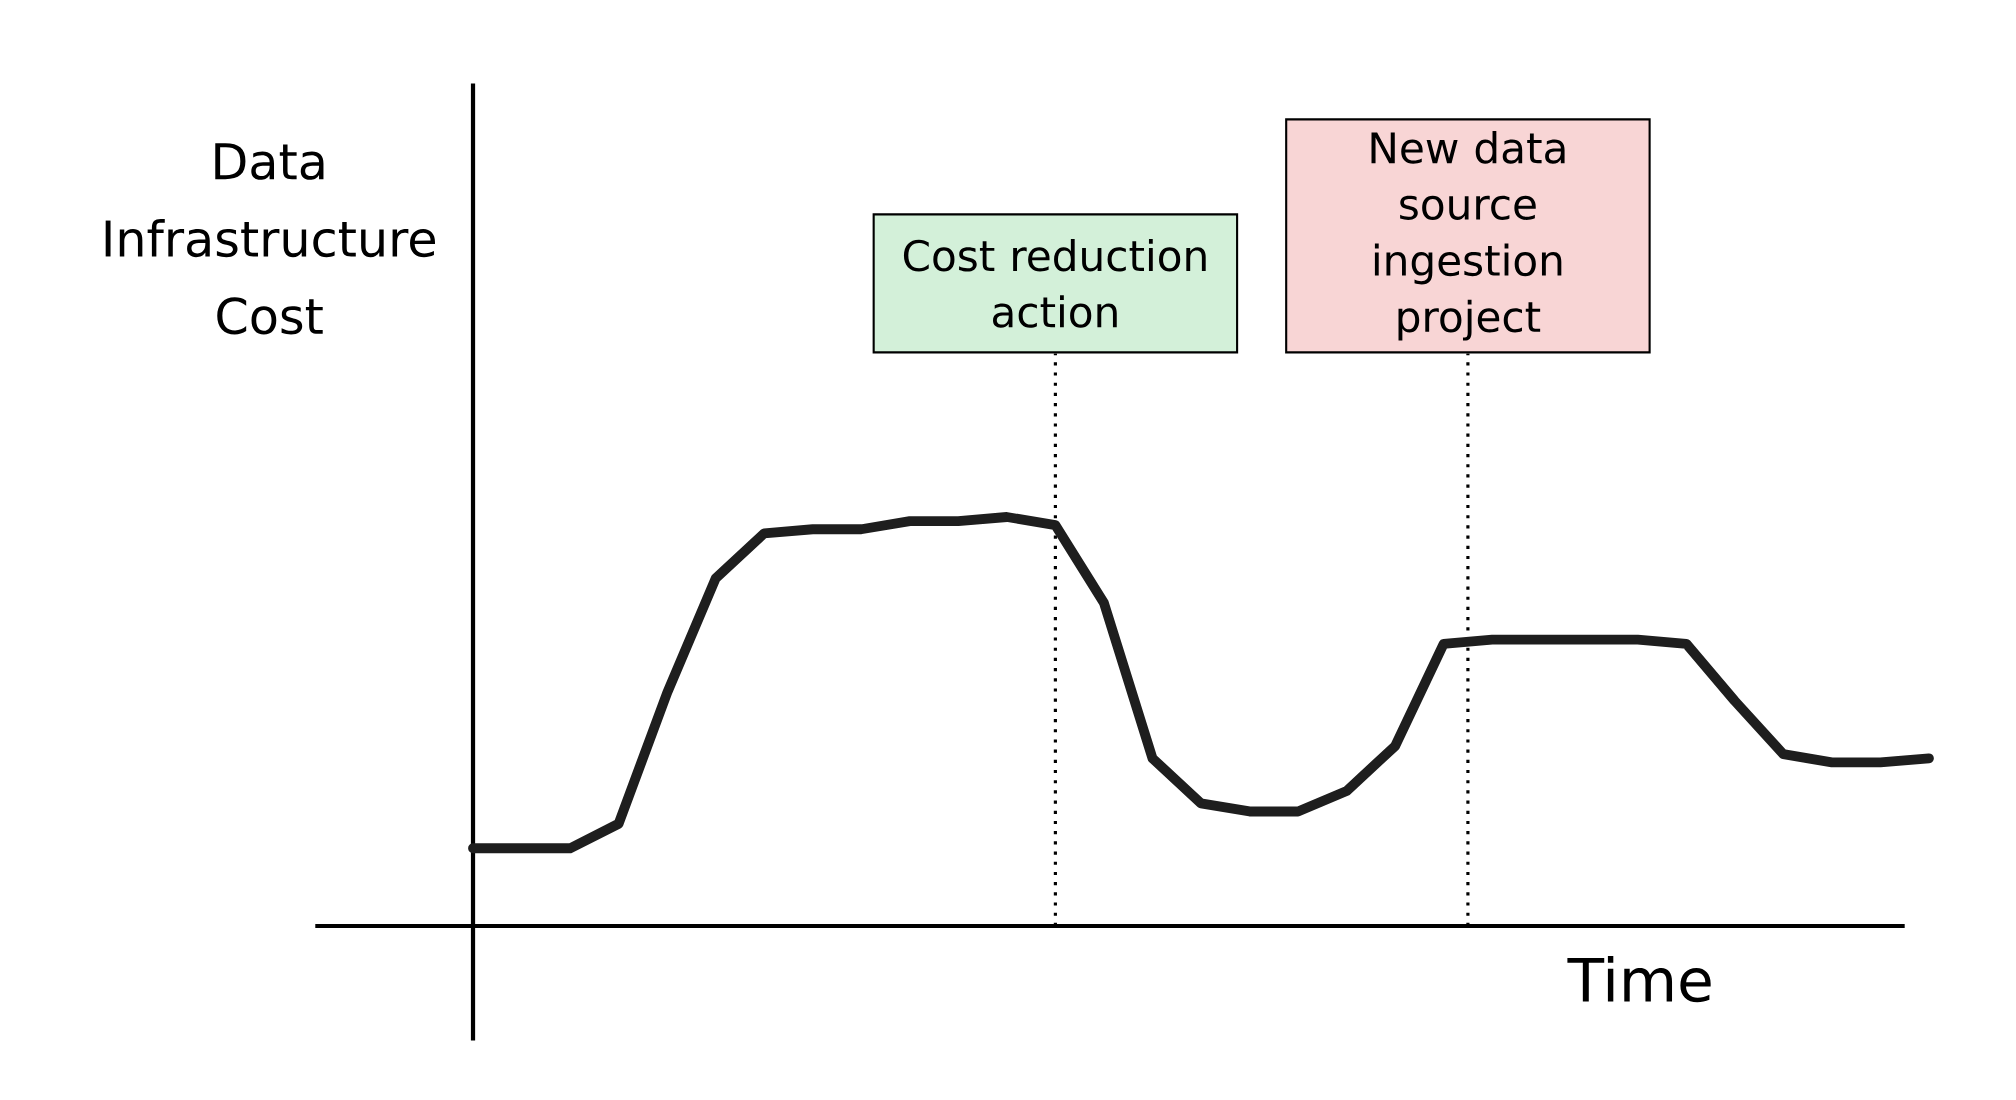 Image resolution: width=2016 pixels, height=1100 pixels. What do you see at coordinates (1468, 236) in the screenshot?
I see `text: New data source ingestion project` at bounding box center [1468, 236].